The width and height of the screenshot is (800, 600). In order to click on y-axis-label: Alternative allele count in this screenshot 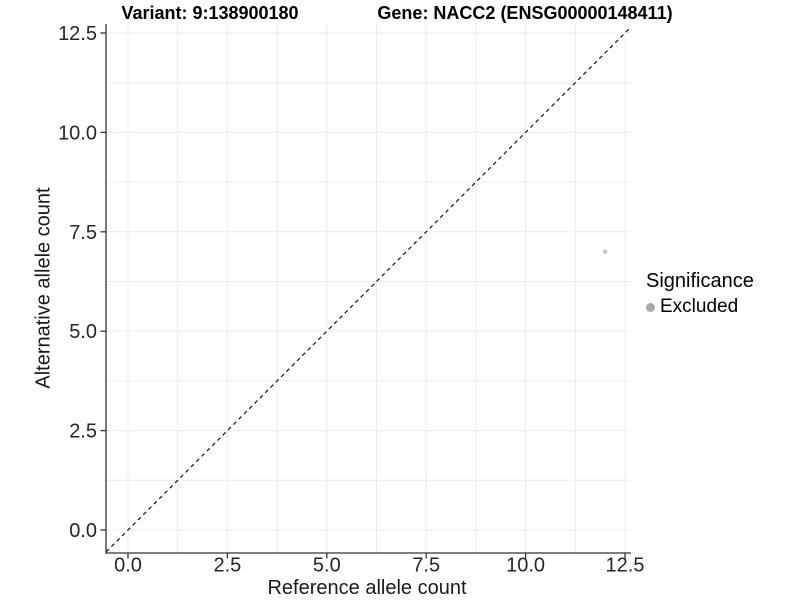, I will do `click(43, 288)`.